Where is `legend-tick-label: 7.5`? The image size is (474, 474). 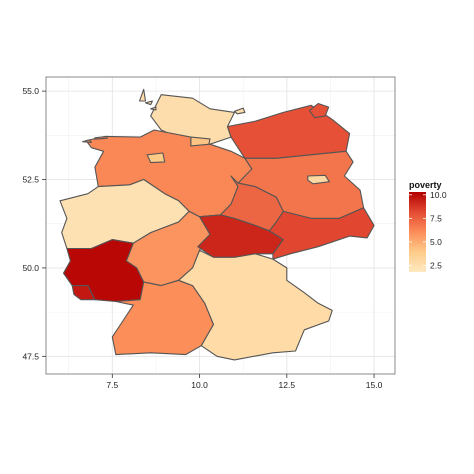 legend-tick-label: 7.5 is located at coordinates (436, 218).